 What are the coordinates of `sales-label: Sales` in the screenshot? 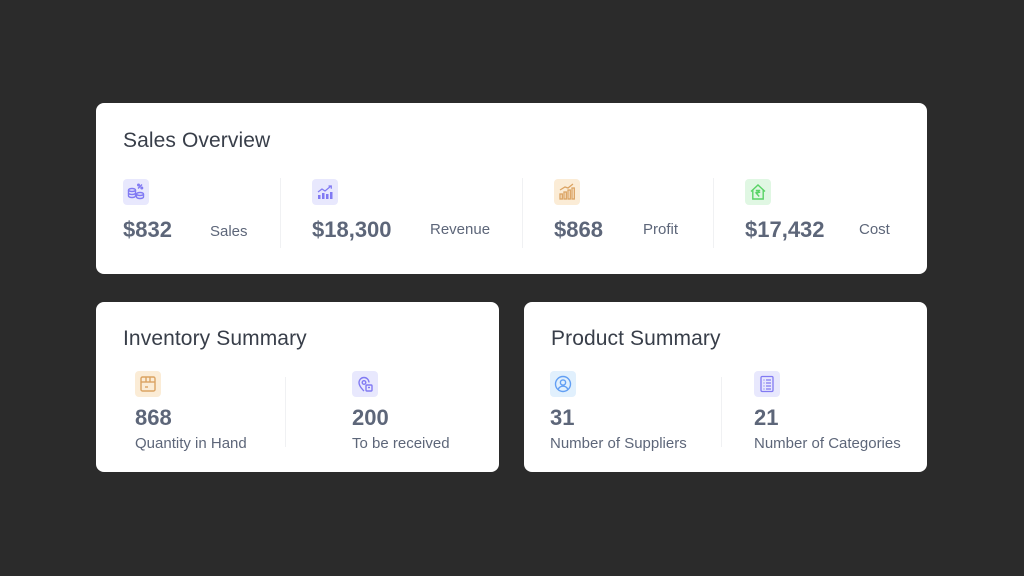 It's located at (229, 231).